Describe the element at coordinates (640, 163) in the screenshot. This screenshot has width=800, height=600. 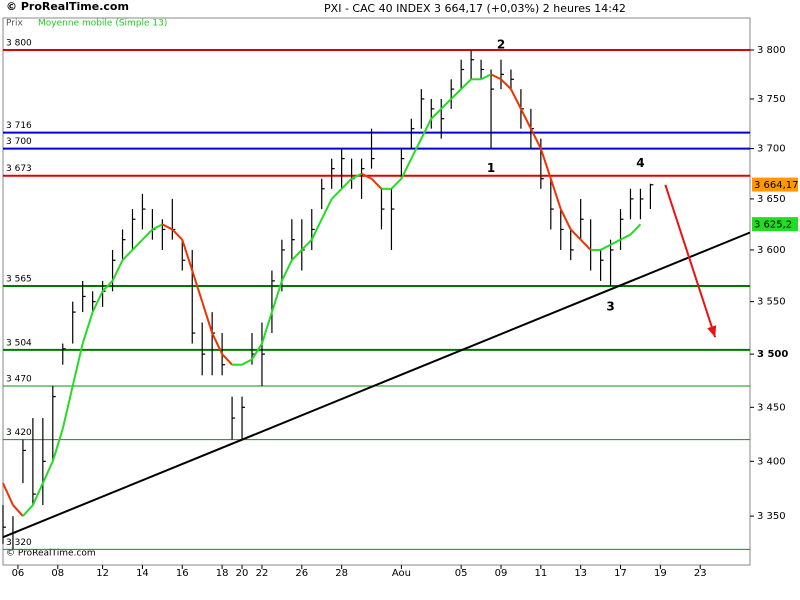
I see `annotation: 4` at that location.